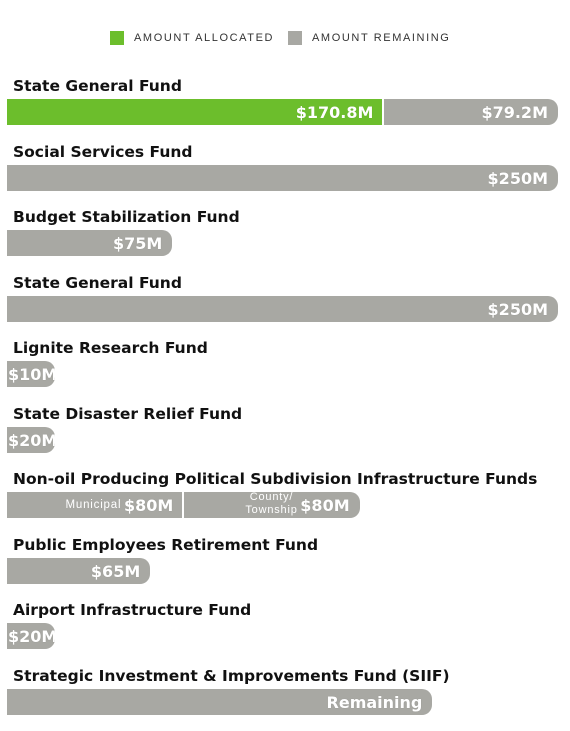 The height and width of the screenshot is (731, 570). I want to click on bar-segment-remaining: $79.2M, so click(470, 112).